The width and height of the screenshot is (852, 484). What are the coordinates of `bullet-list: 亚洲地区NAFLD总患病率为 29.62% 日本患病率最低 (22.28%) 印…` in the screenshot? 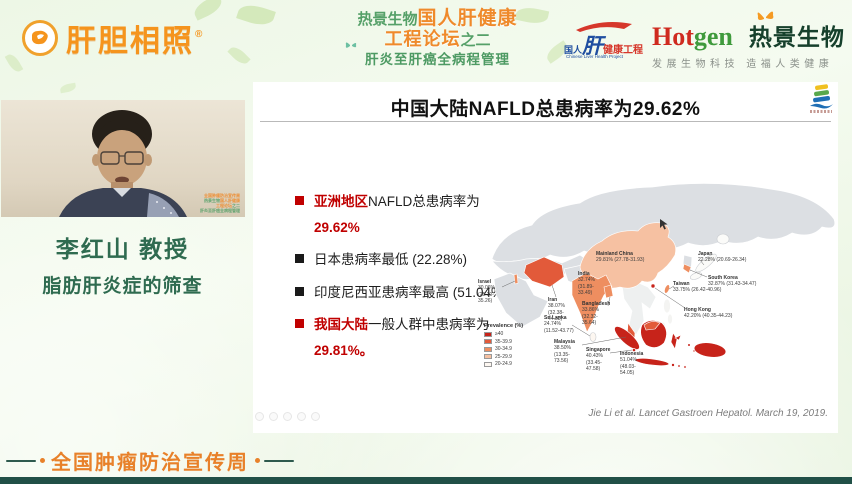 It's located at (407, 282).